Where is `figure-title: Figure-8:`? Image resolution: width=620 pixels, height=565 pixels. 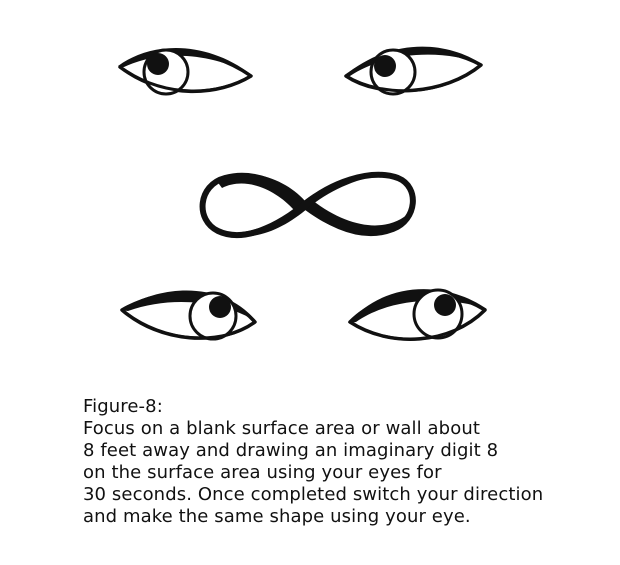
figure-title: Figure-8: is located at coordinates (123, 406).